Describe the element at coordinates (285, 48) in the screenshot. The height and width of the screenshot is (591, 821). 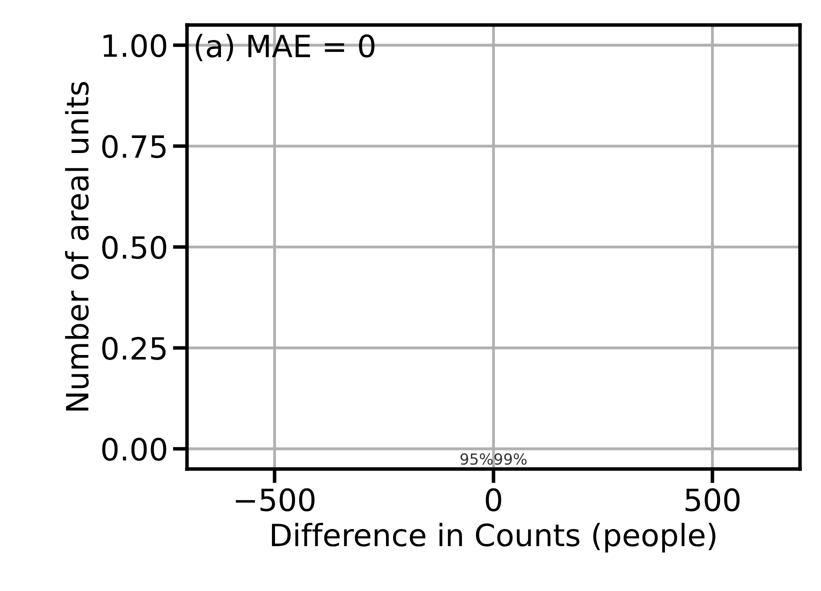
I see `annotation: (a) MAE = 0` at that location.